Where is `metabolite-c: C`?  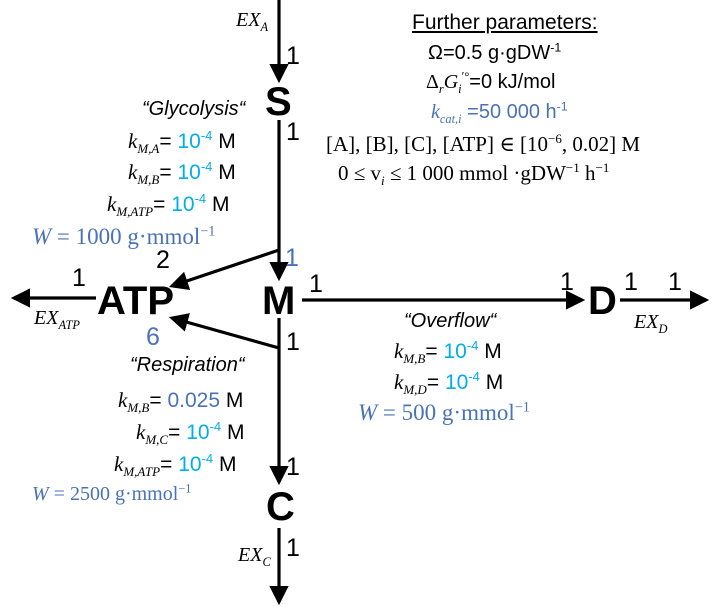
metabolite-c: C is located at coordinates (280, 507).